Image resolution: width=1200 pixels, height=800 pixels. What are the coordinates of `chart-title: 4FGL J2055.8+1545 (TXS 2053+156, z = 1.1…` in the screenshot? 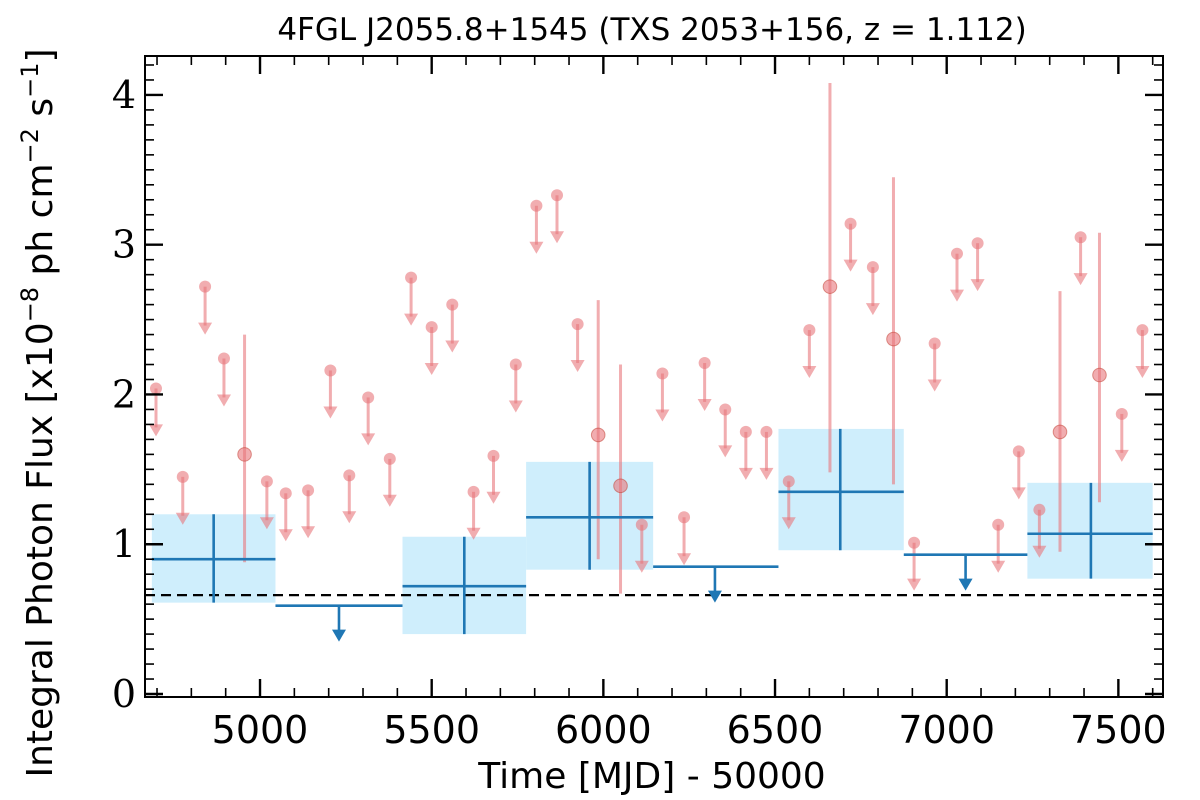 It's located at (651, 30).